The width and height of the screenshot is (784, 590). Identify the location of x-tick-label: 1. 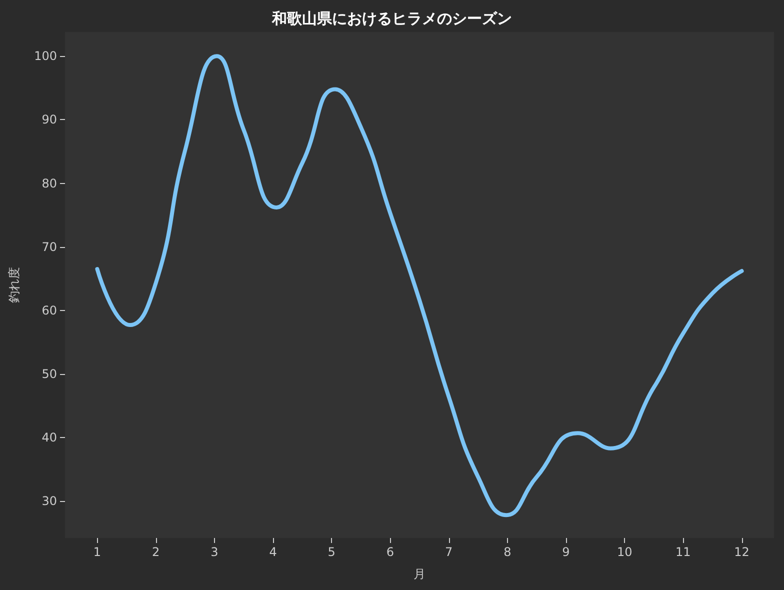
(97, 552).